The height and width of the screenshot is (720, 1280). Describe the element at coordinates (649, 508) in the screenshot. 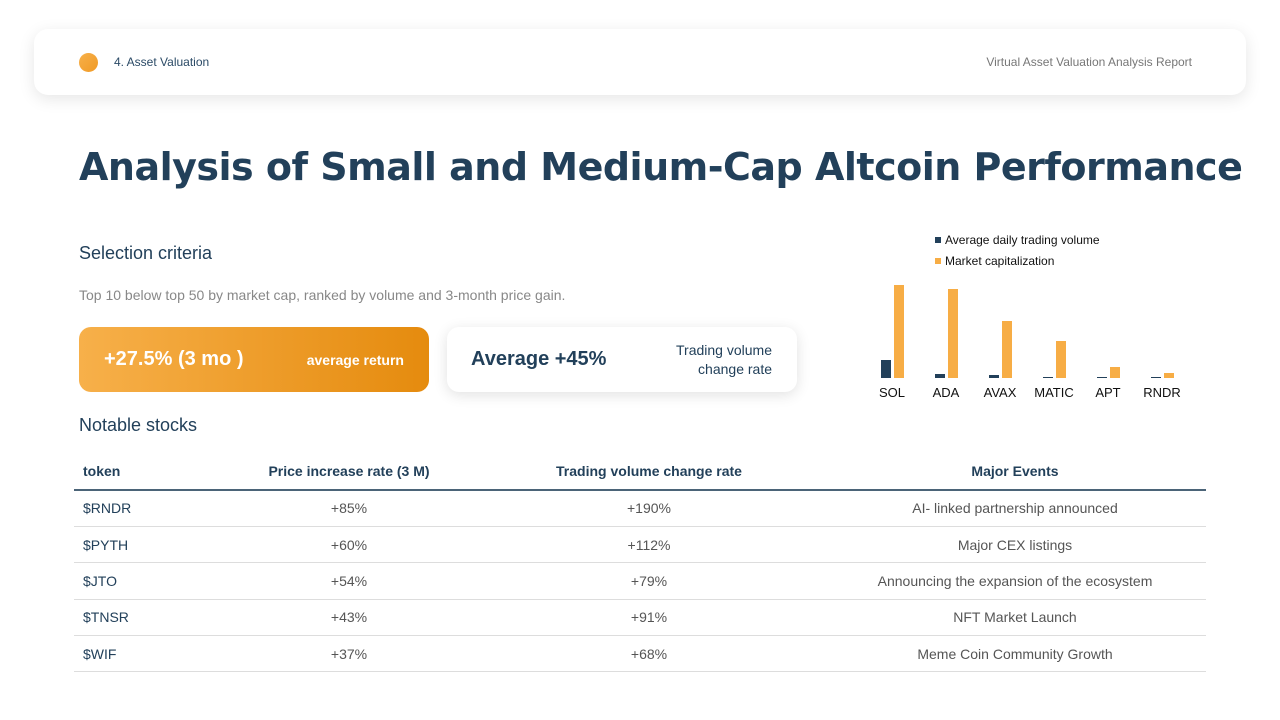

I see `table-cell: +190%` at that location.